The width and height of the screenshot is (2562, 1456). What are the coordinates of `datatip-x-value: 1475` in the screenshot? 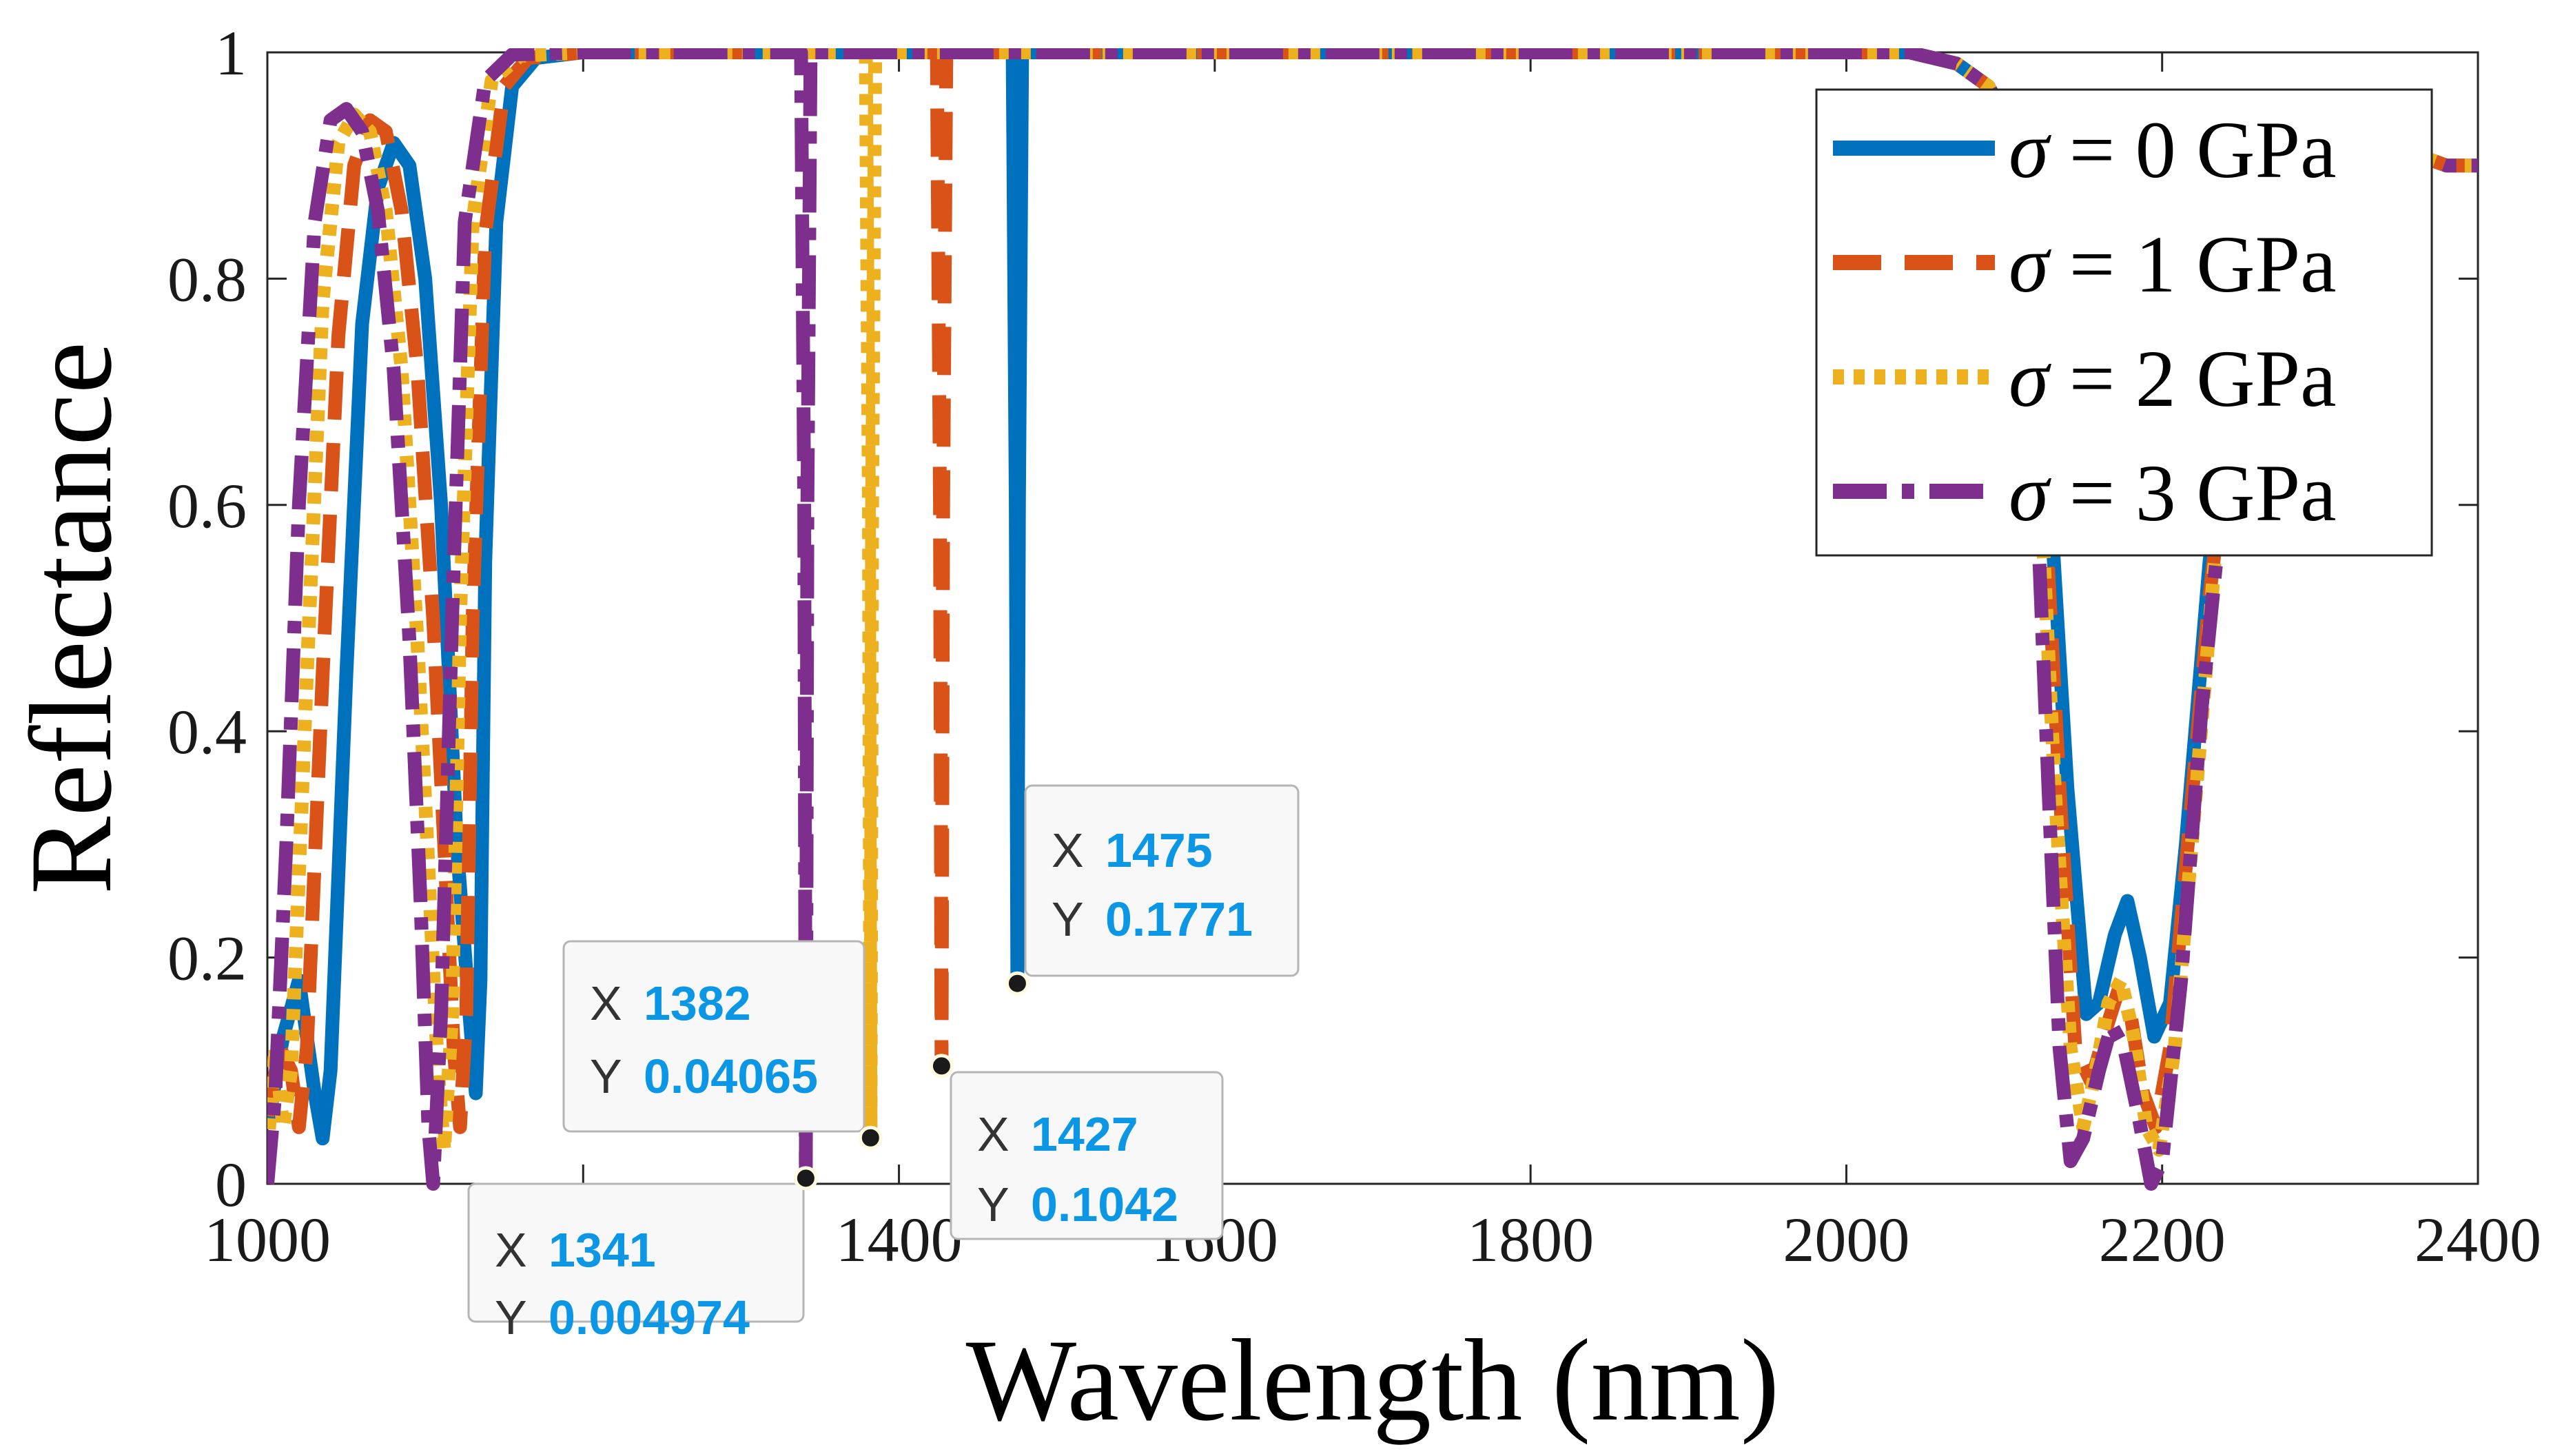 It's located at (1159, 850).